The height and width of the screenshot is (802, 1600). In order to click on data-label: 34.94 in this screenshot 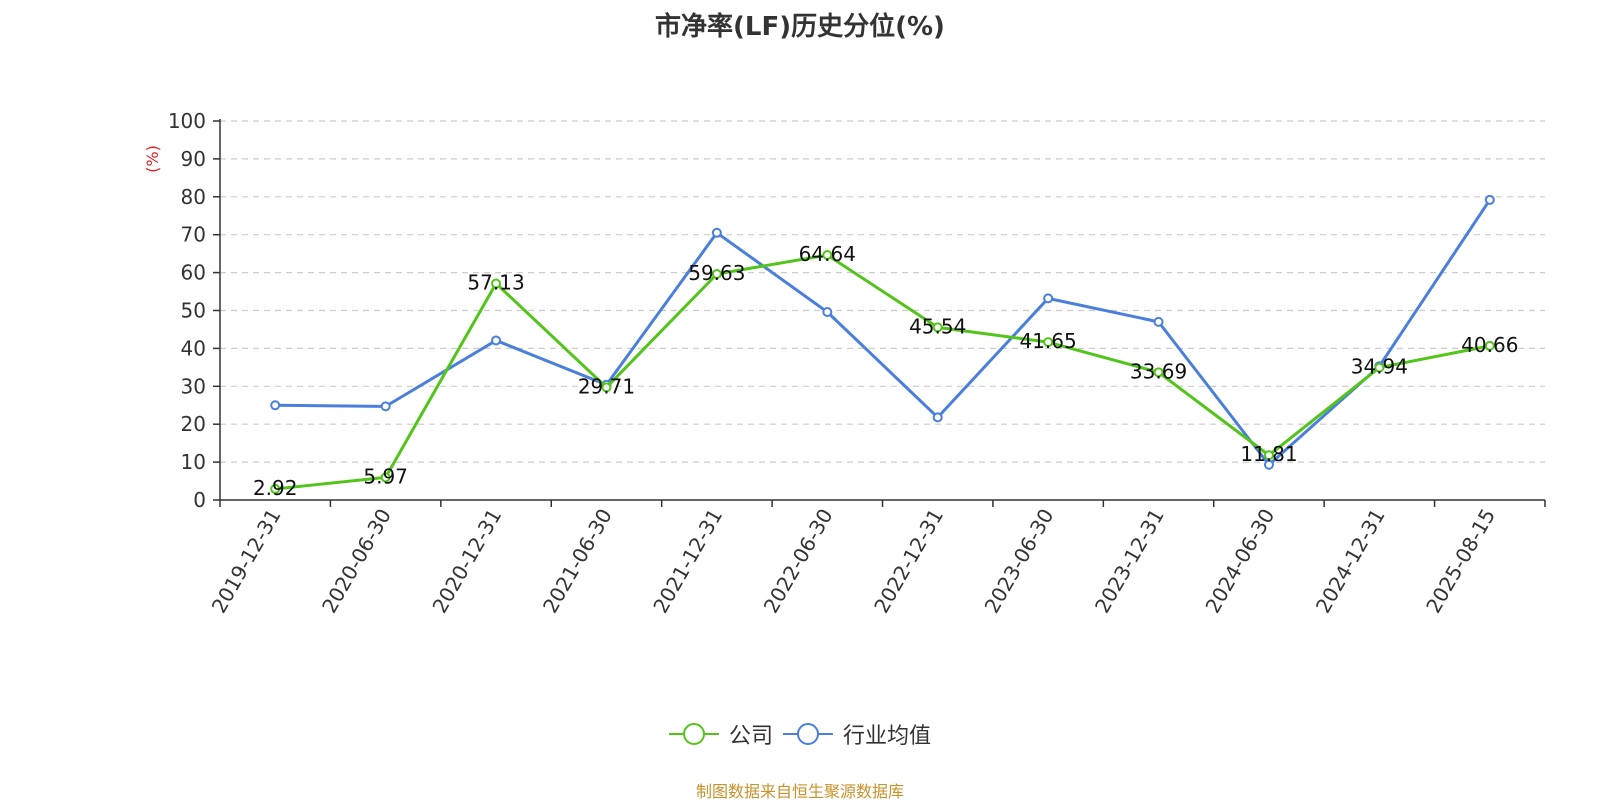, I will do `click(1379, 367)`.